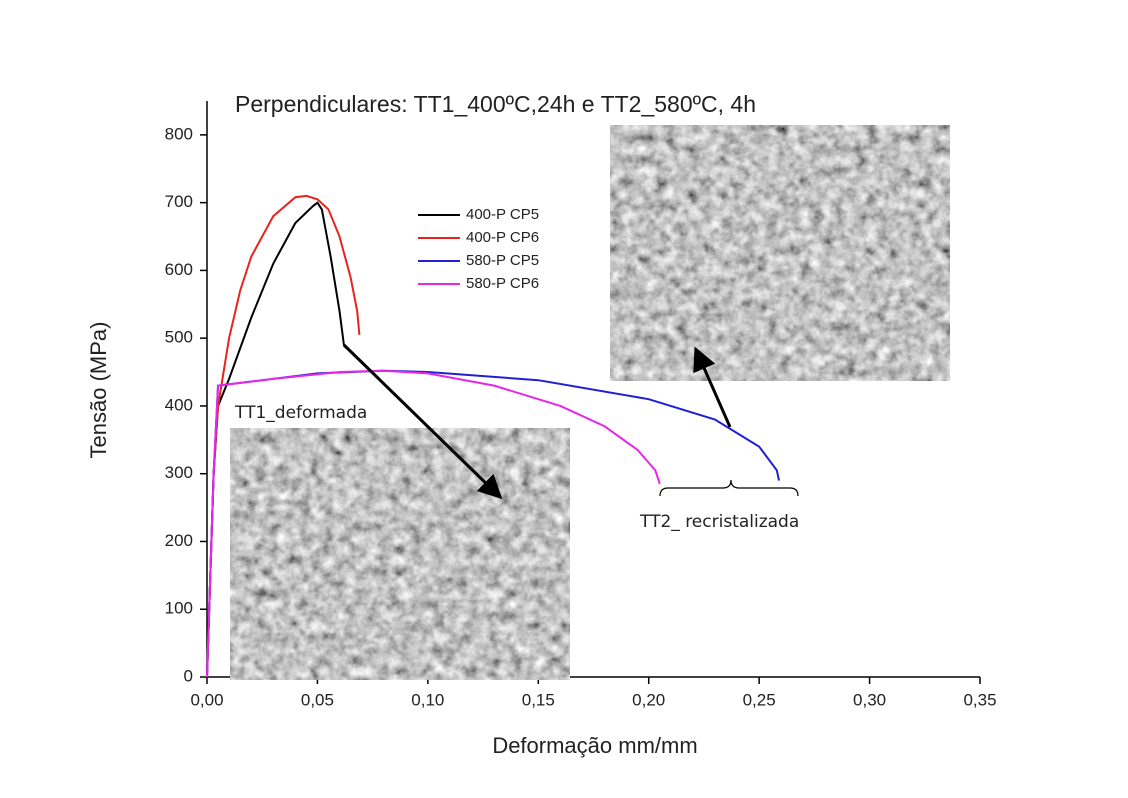 Image resolution: width=1128 pixels, height=798 pixels. Describe the element at coordinates (538, 699) in the screenshot. I see `x-tick-label: 0,15` at that location.